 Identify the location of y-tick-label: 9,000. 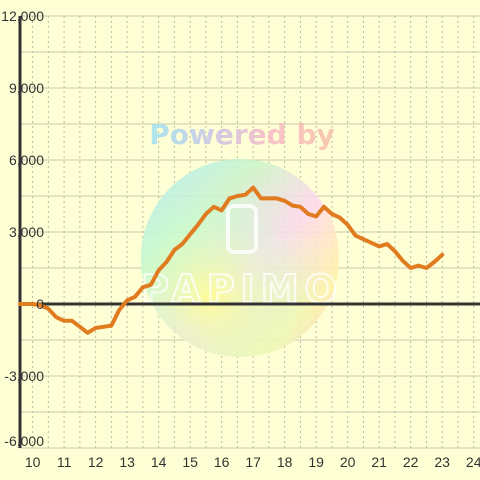
(26, 88).